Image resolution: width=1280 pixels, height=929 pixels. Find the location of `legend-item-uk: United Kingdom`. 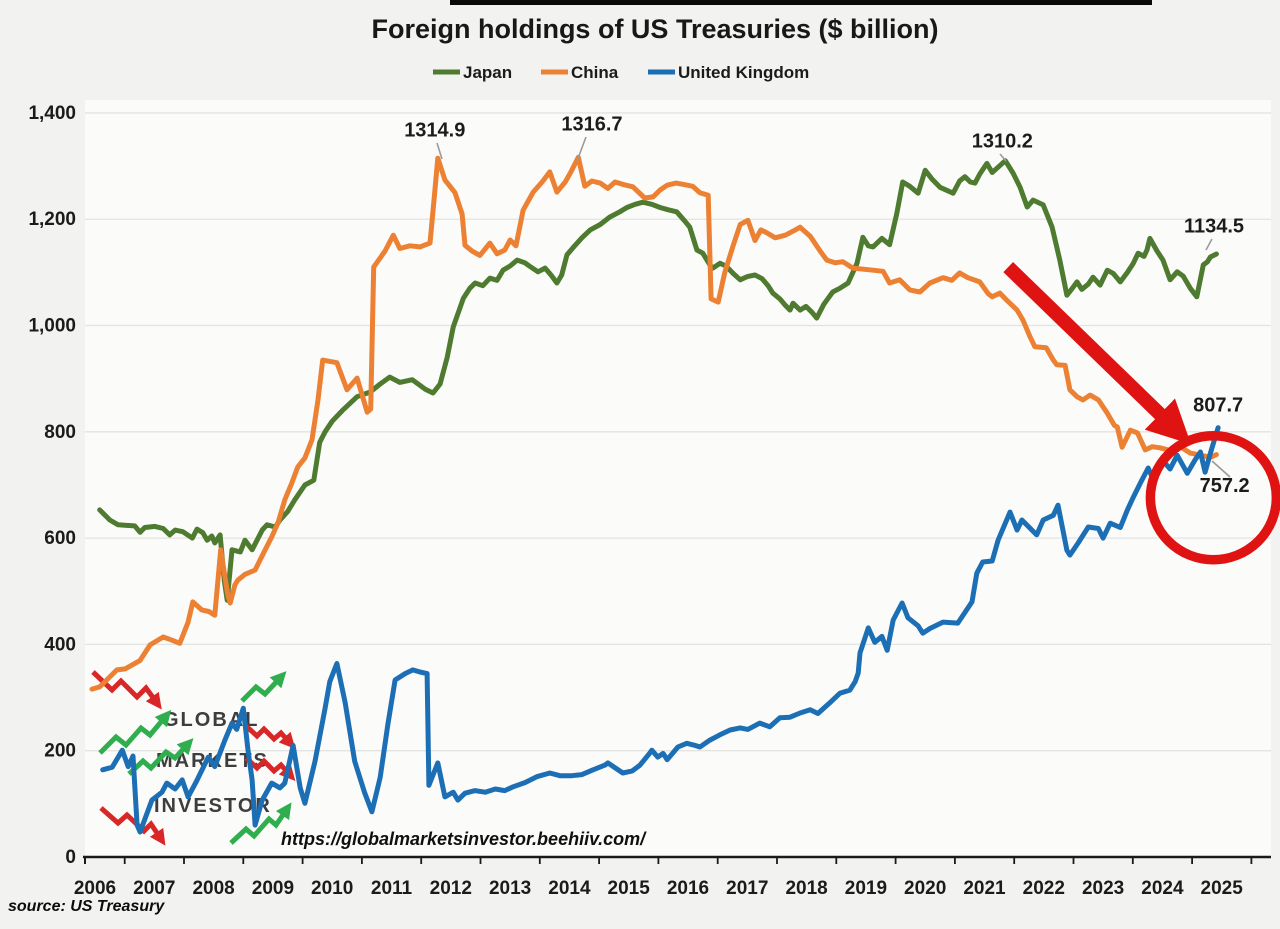

legend-item-uk: United Kingdom is located at coordinates (728, 72).